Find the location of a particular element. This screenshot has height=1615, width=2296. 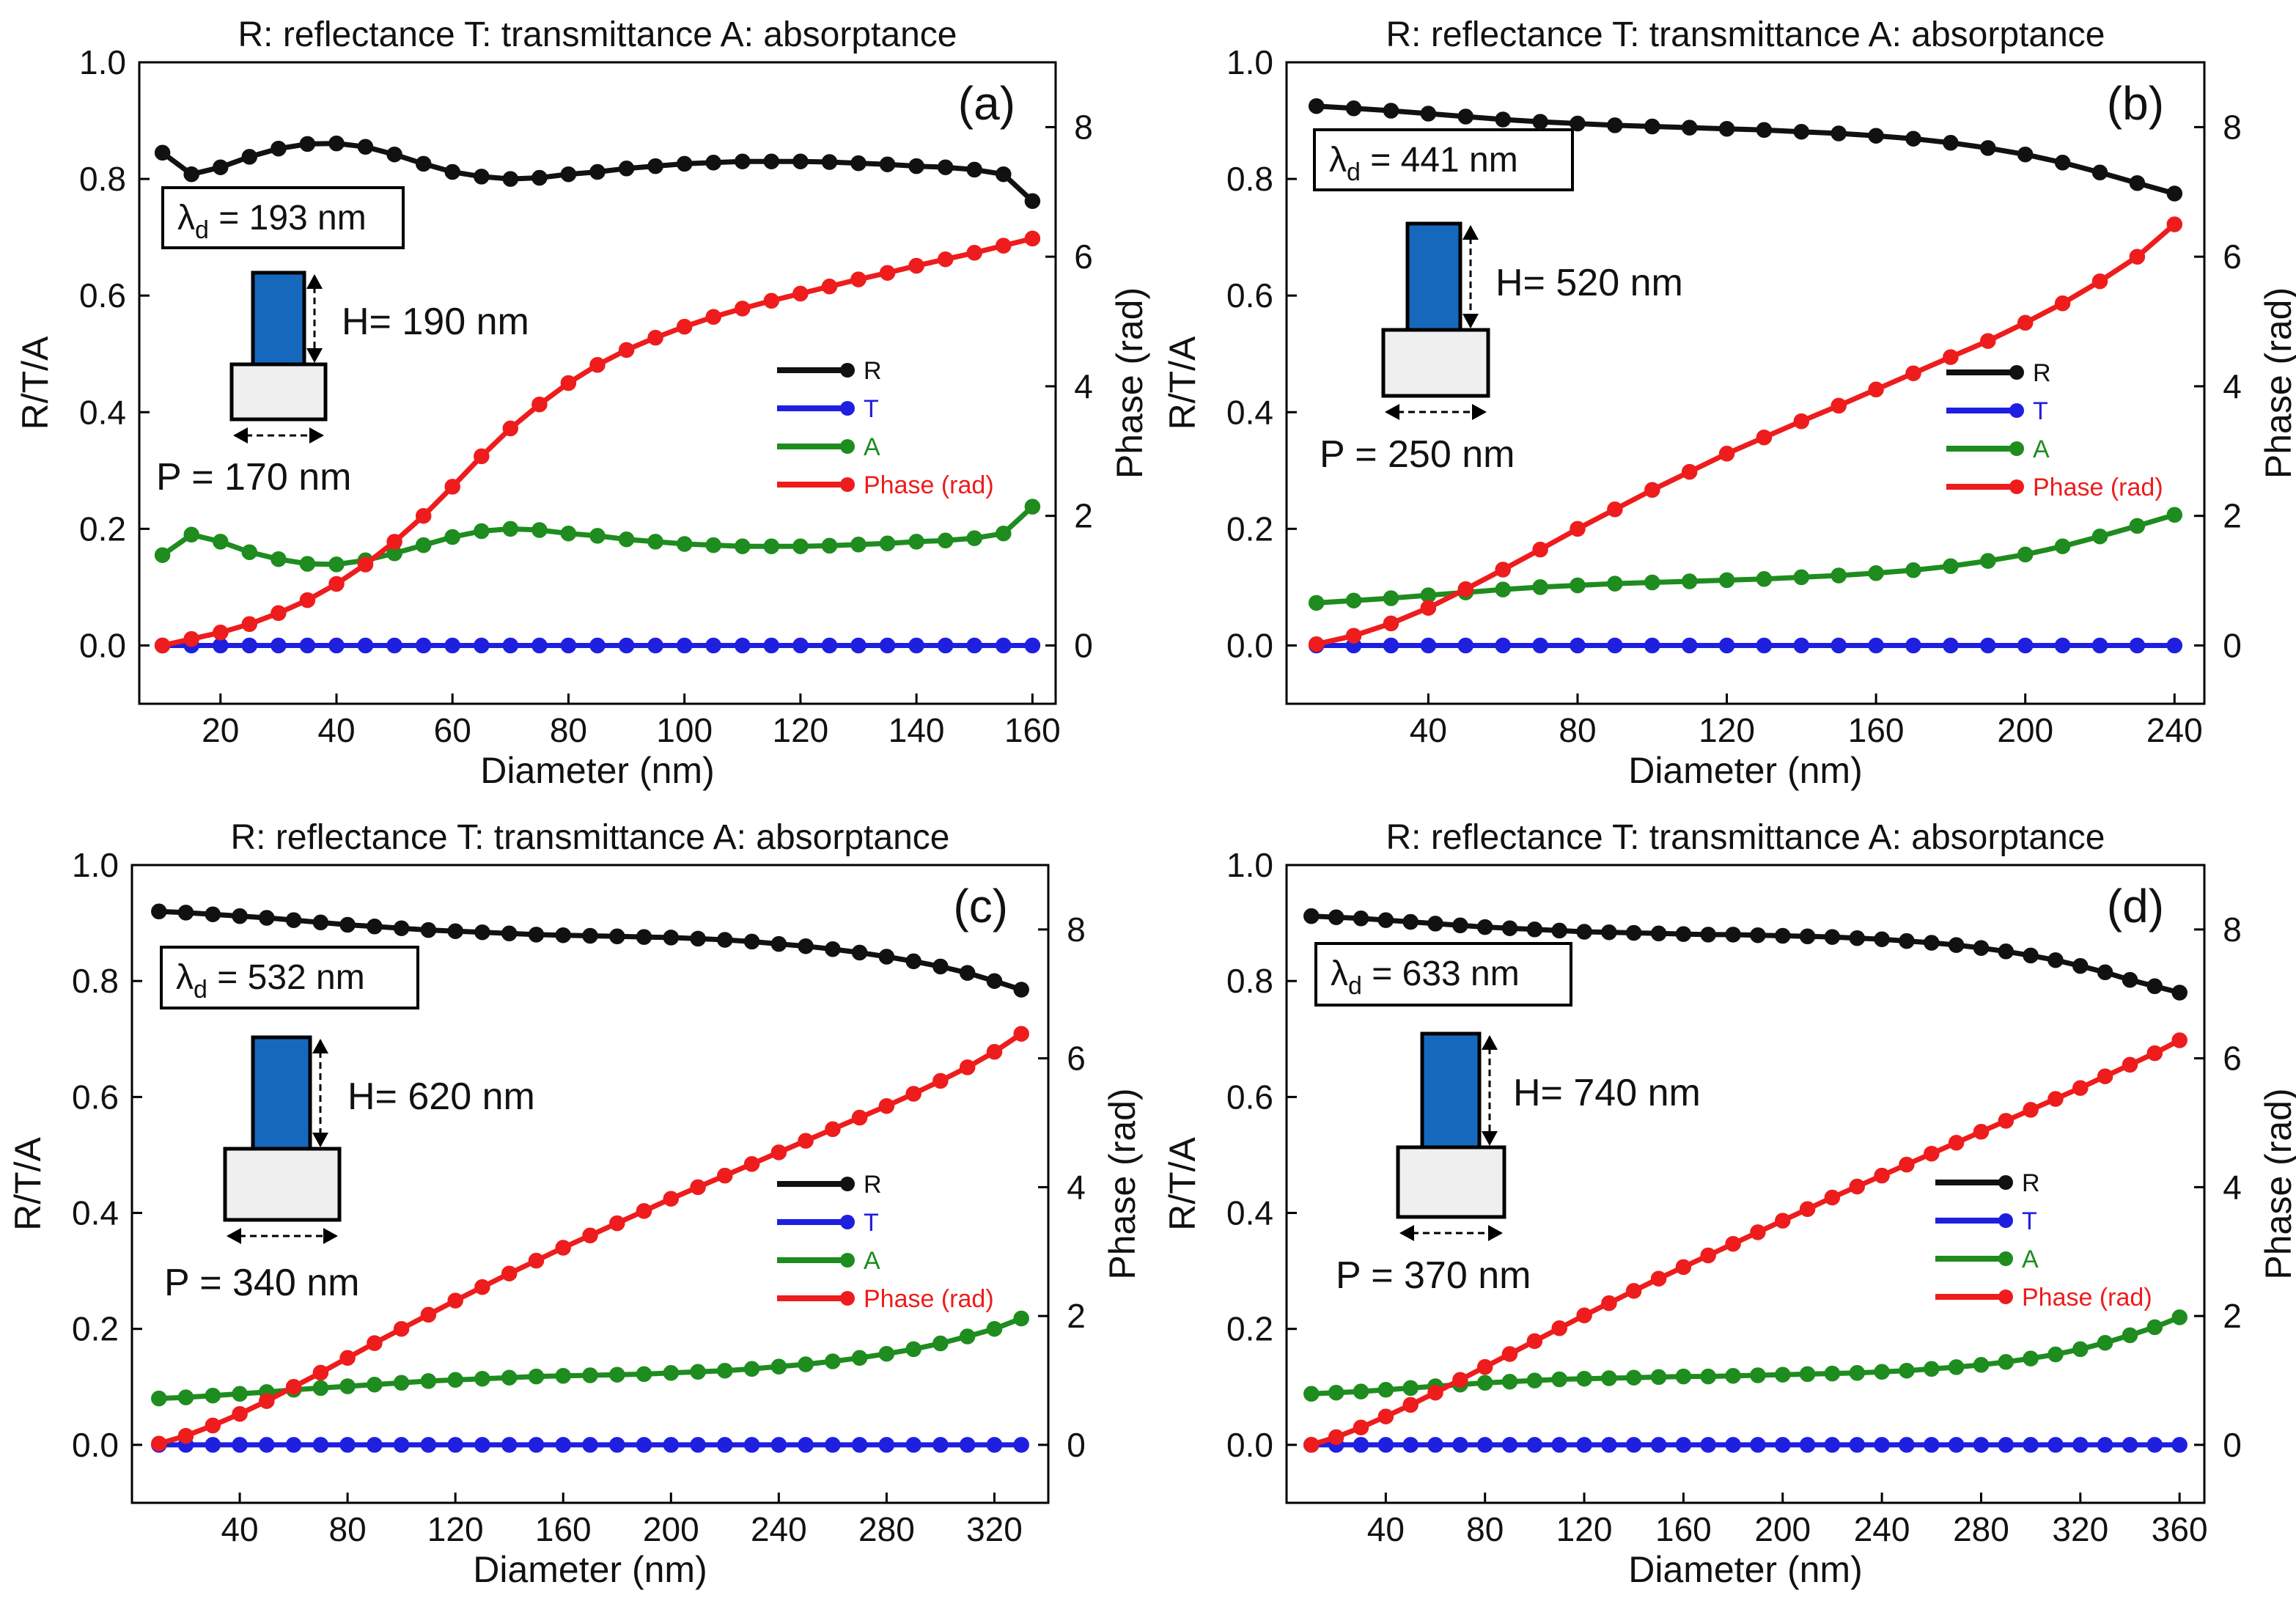

y-tick-label: 0.8 is located at coordinates (95, 981).